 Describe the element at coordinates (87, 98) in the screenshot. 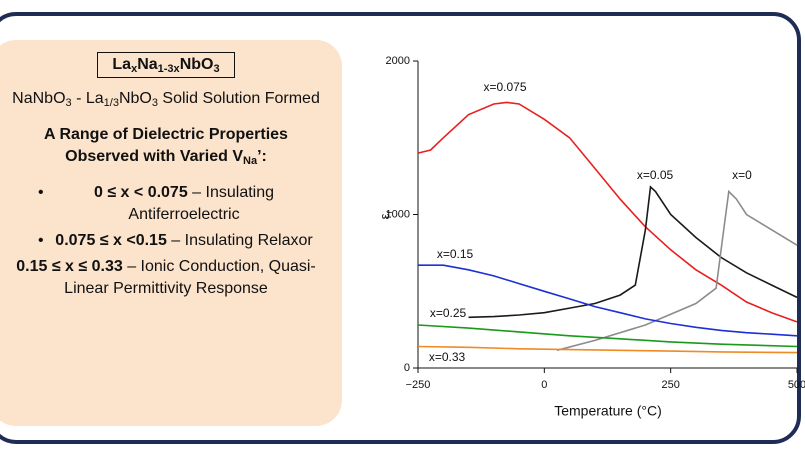

I see `text-run: - La` at that location.